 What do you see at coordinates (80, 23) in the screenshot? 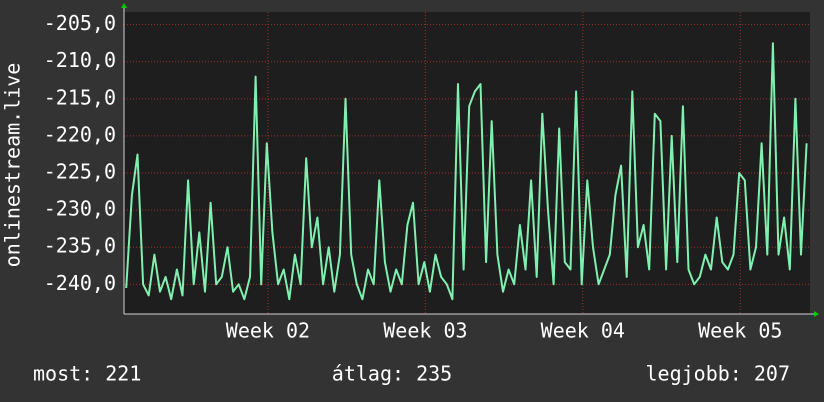
I see `y-tick-label: -205,0` at bounding box center [80, 23].